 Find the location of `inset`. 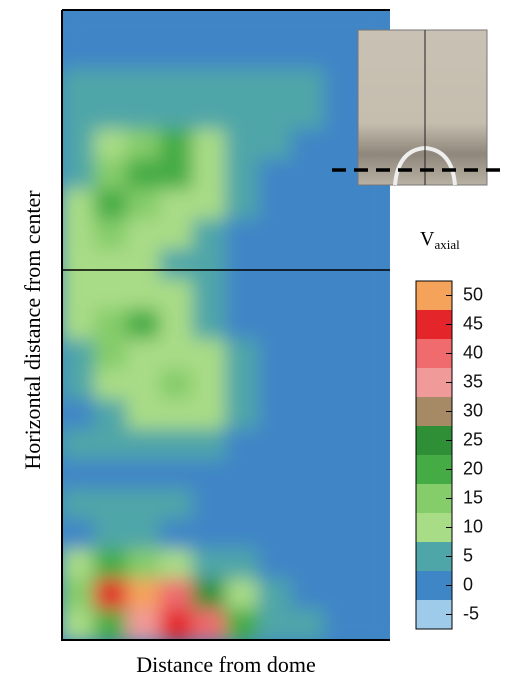

inset is located at coordinates (416, 107).